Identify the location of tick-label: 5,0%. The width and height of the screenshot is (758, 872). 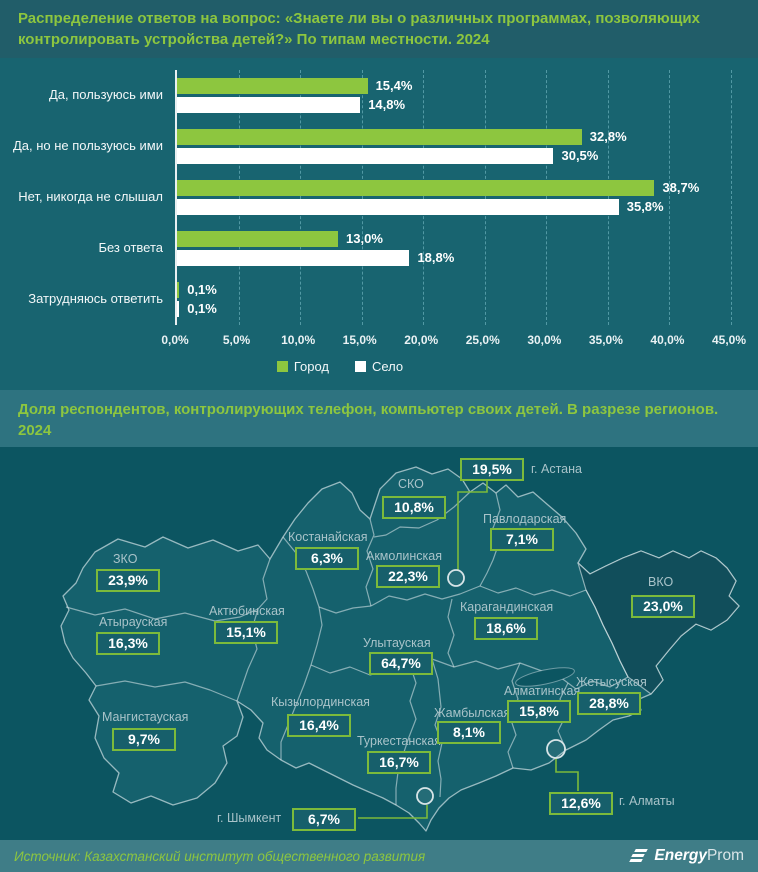
(236, 340).